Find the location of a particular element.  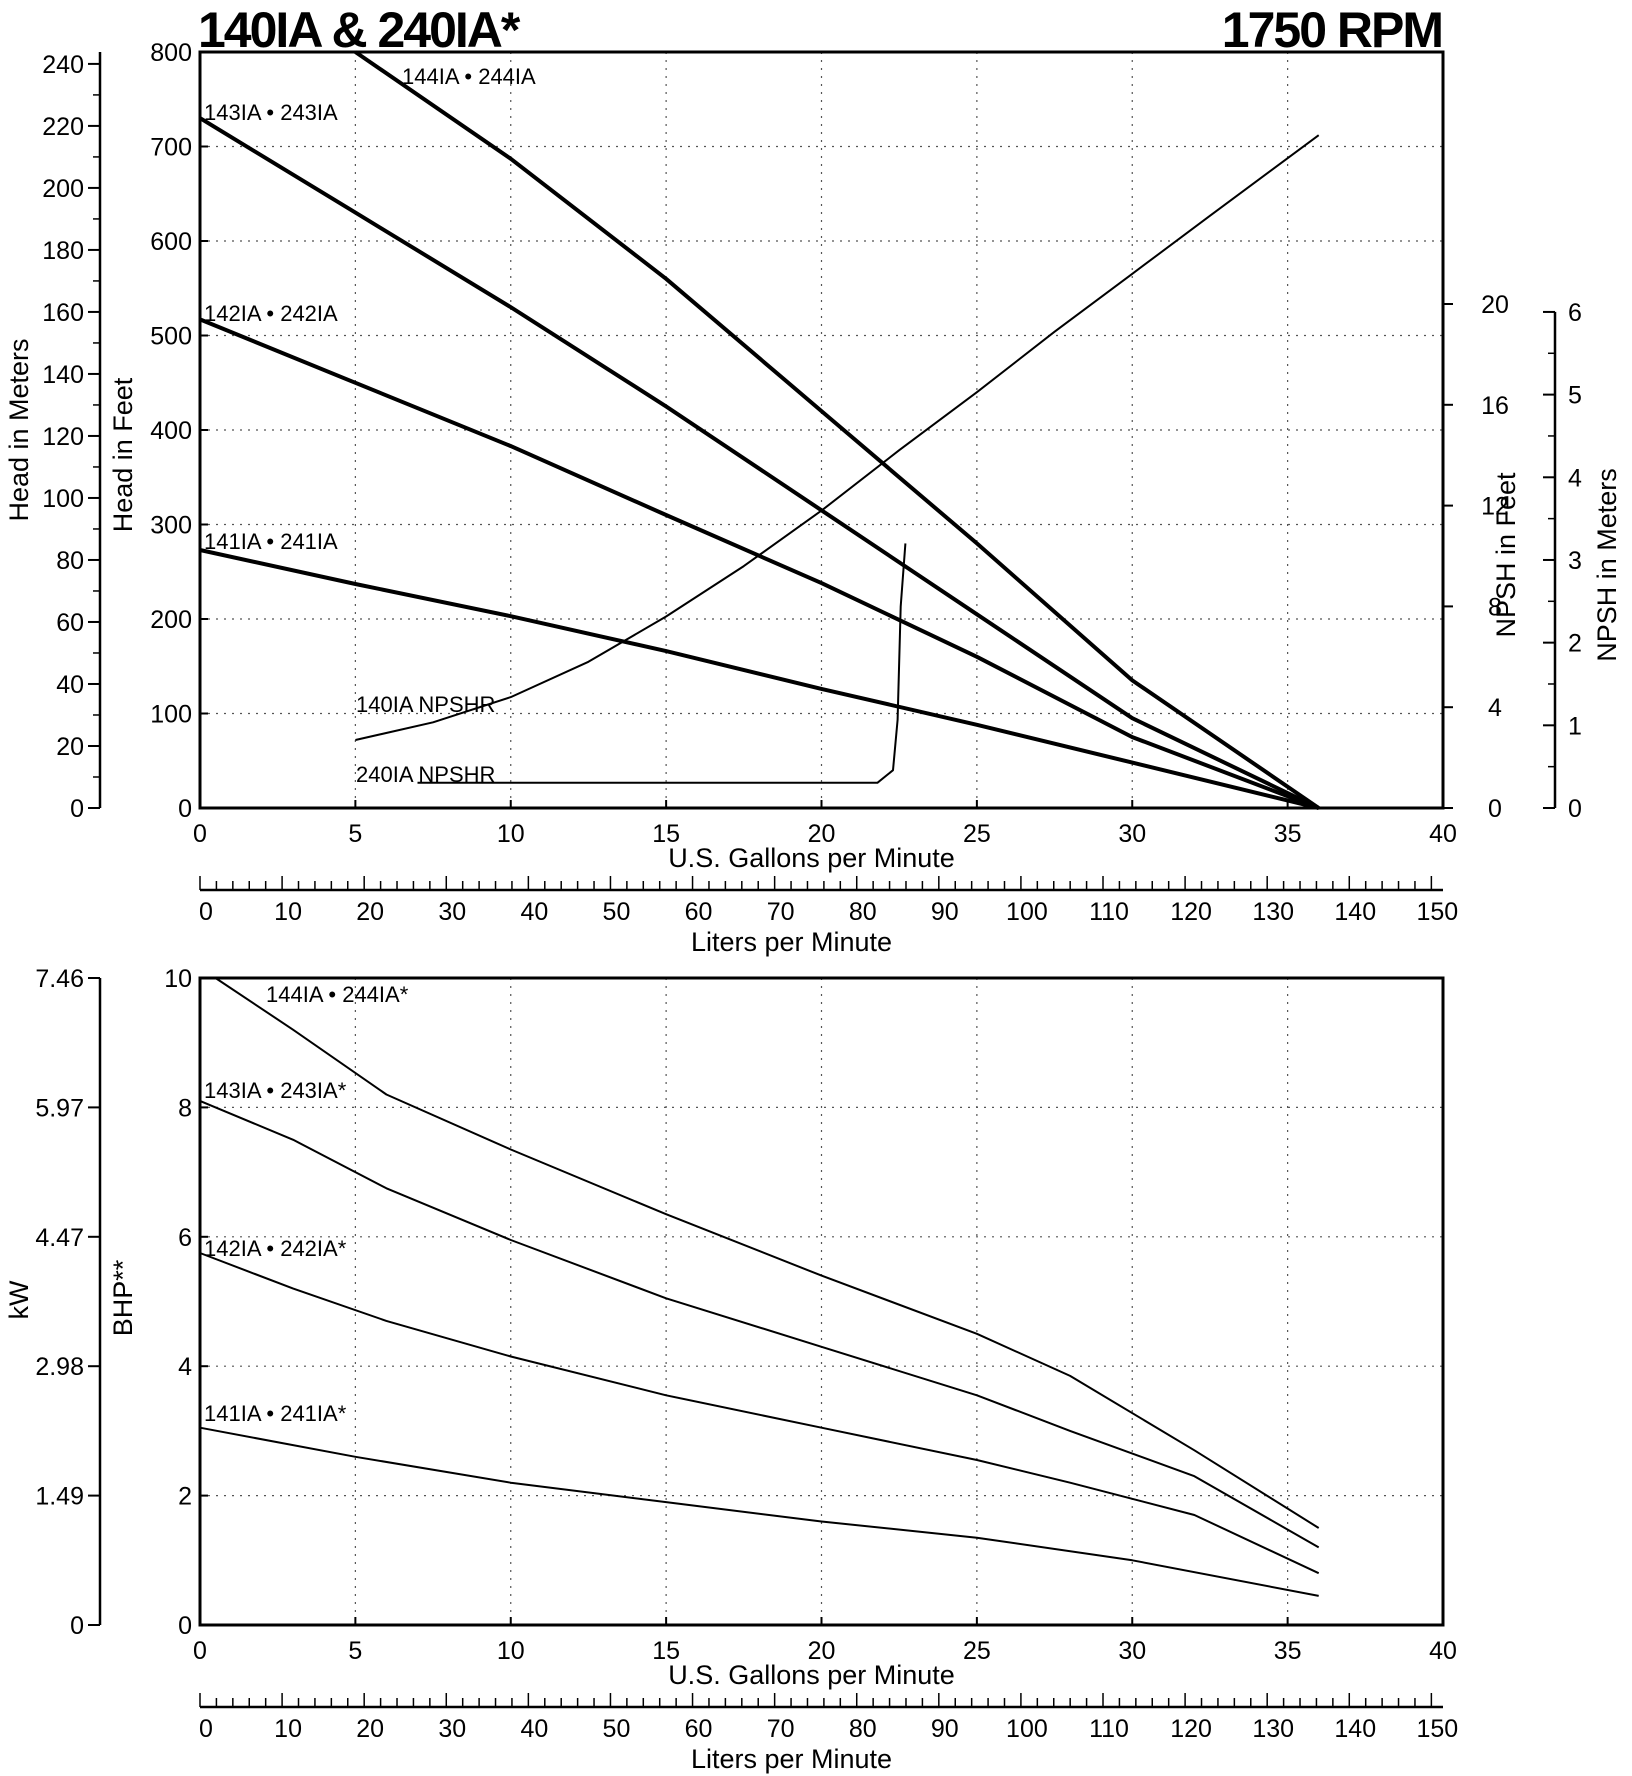

kw-tick-label: 4.47 is located at coordinates (59, 1238).